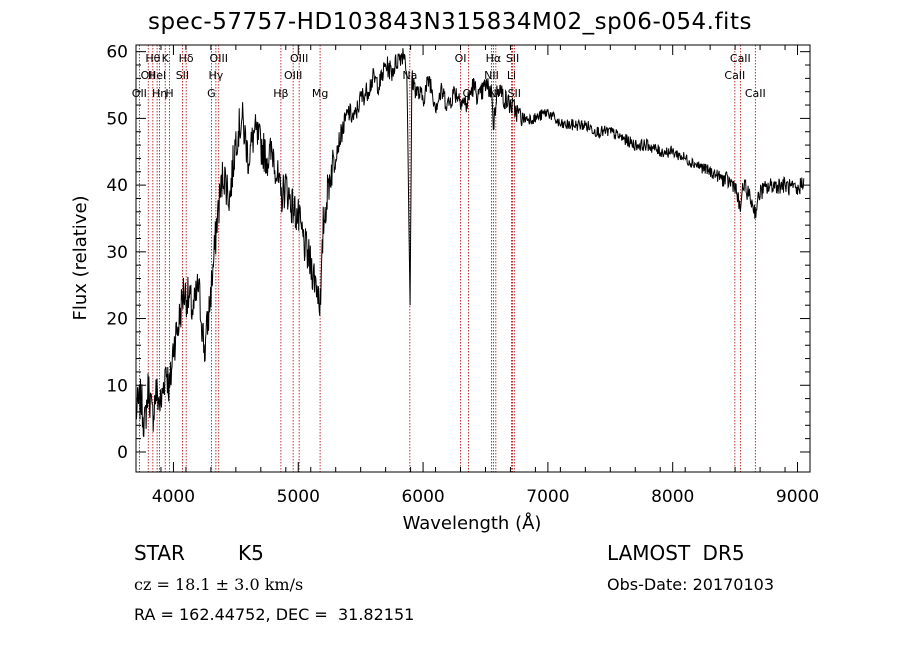 Image resolution: width=900 pixels, height=649 pixels. What do you see at coordinates (169, 93) in the screenshot?
I see `marker-label: H` at bounding box center [169, 93].